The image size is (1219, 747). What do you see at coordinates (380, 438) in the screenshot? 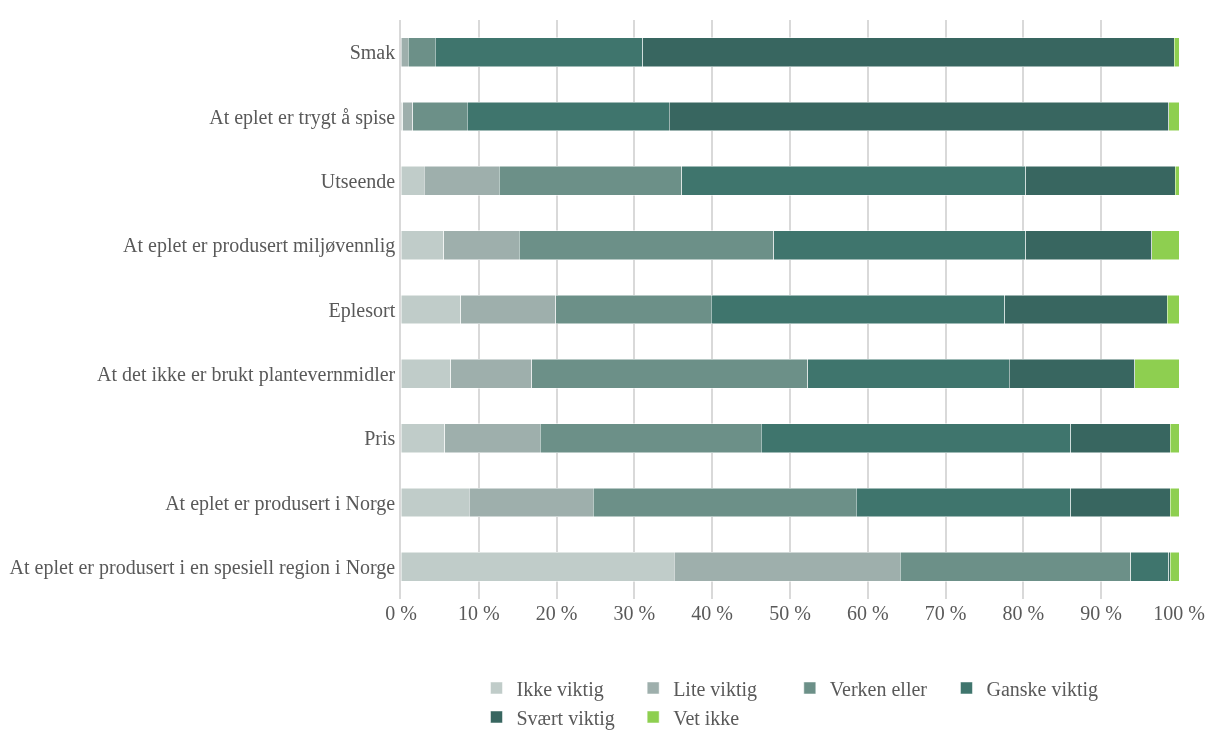
I see `y-tick-label: Pris` at bounding box center [380, 438].